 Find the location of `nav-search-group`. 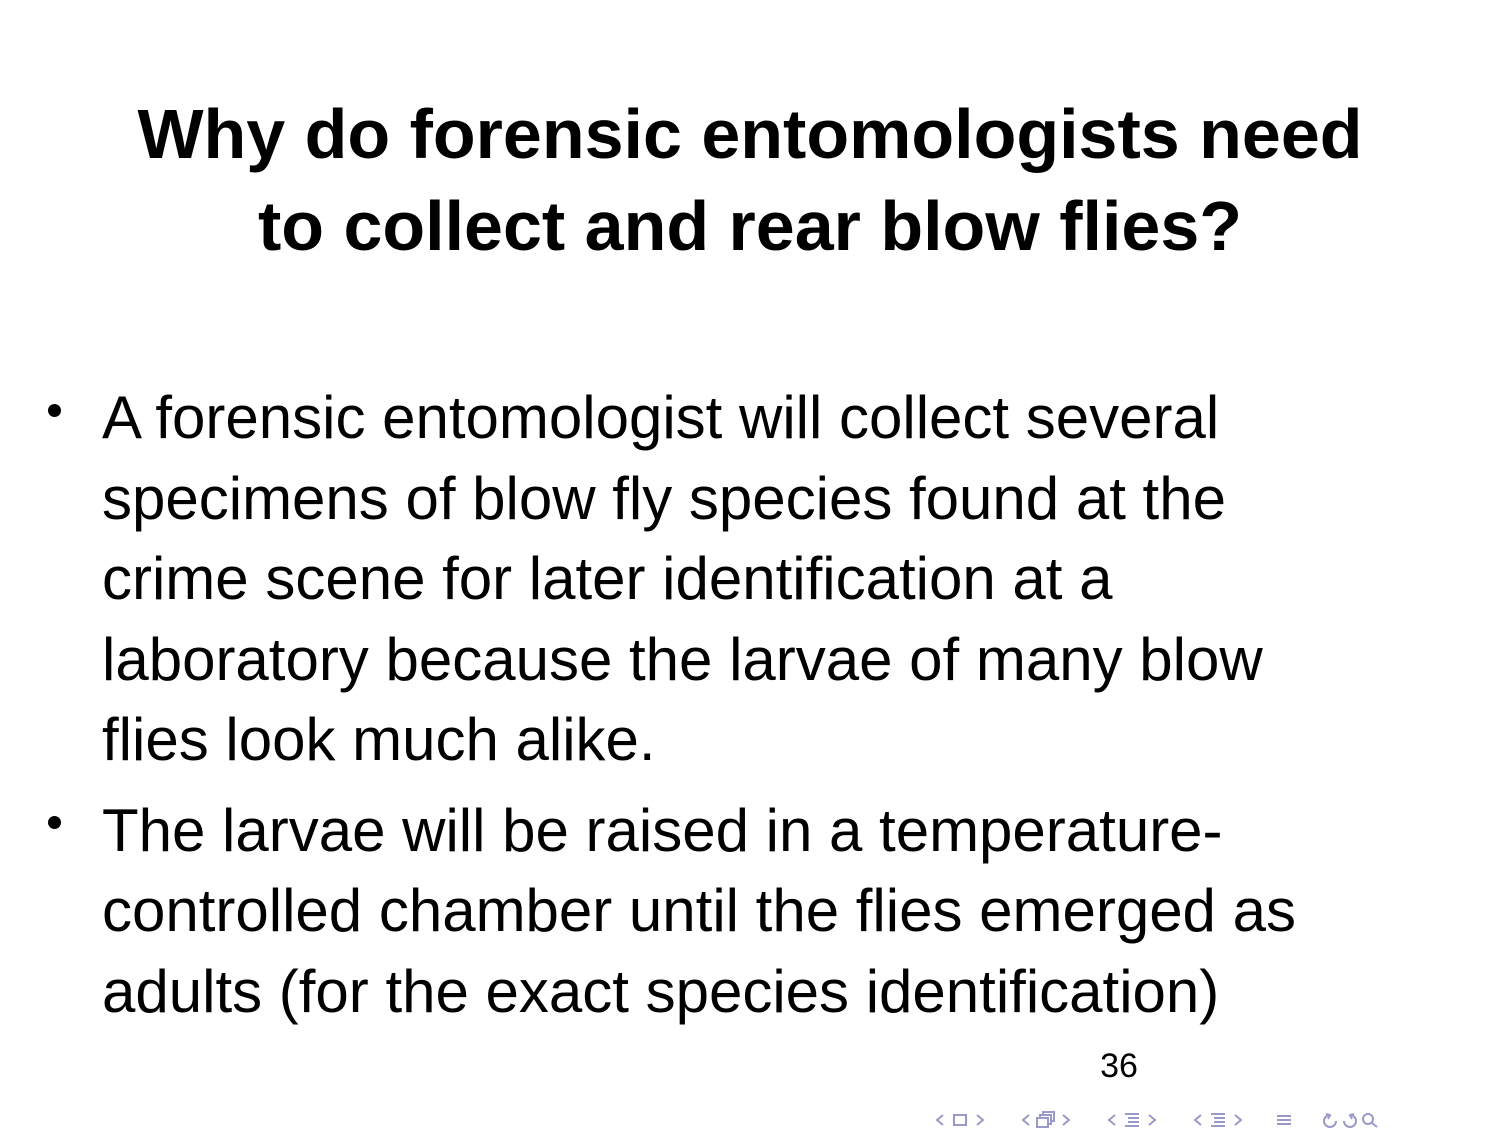

nav-search-group is located at coordinates (1350, 1120).